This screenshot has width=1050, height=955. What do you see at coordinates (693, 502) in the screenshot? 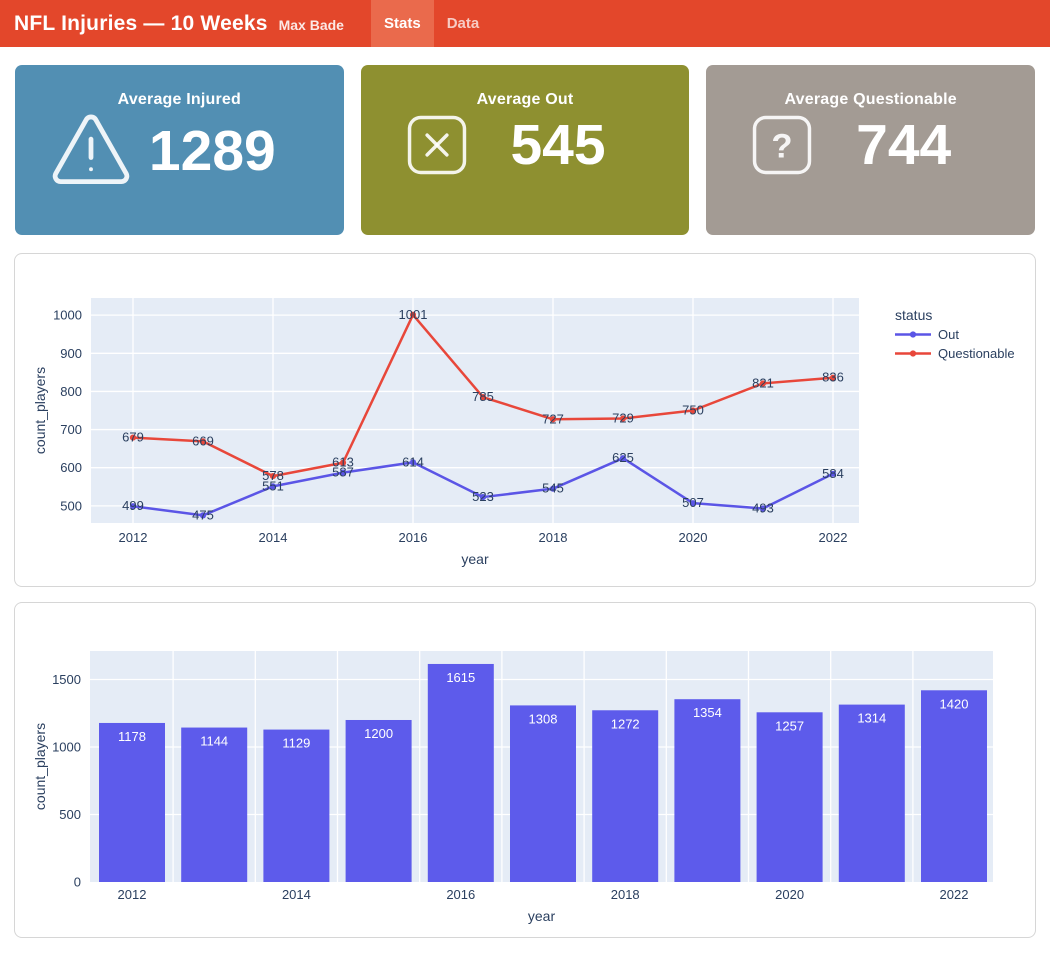
I see `svg-text: 507` at bounding box center [693, 502].